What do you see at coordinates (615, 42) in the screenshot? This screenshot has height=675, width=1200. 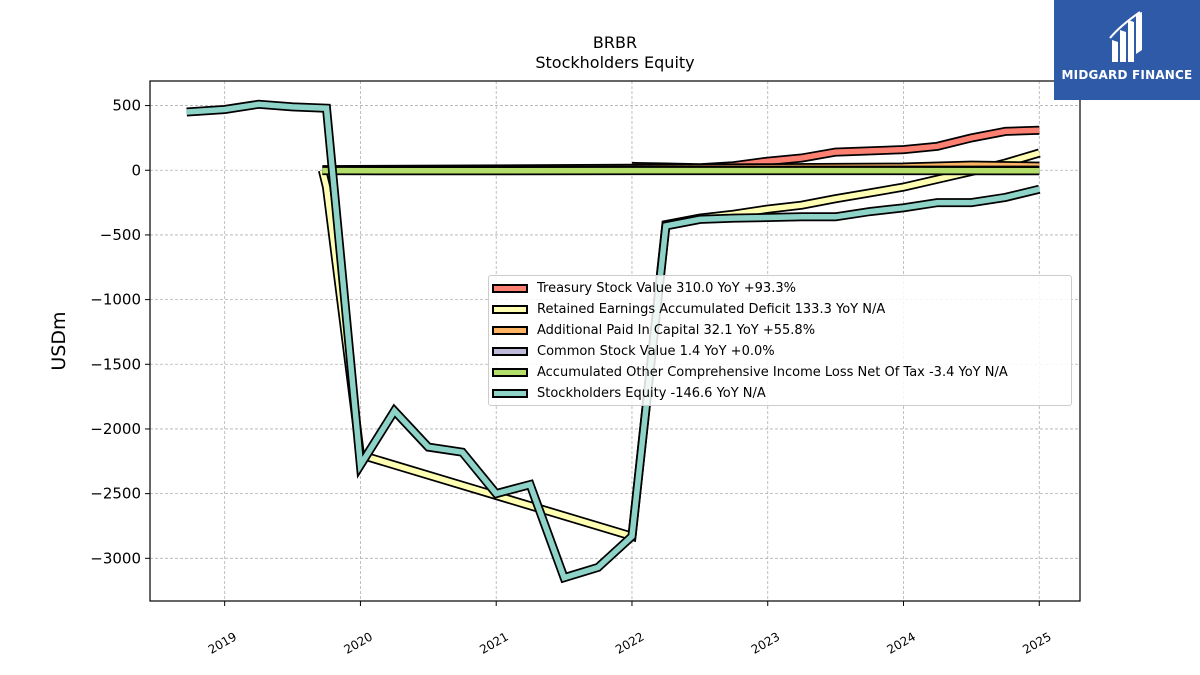 I see `chart-title: BRBR` at bounding box center [615, 42].